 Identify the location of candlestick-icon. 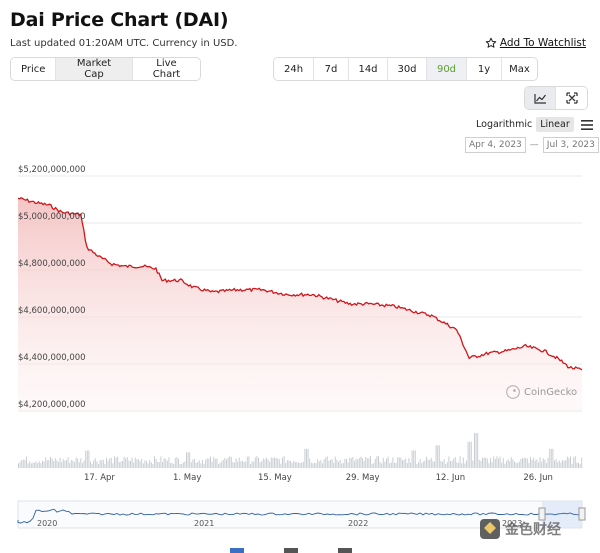
(571, 98).